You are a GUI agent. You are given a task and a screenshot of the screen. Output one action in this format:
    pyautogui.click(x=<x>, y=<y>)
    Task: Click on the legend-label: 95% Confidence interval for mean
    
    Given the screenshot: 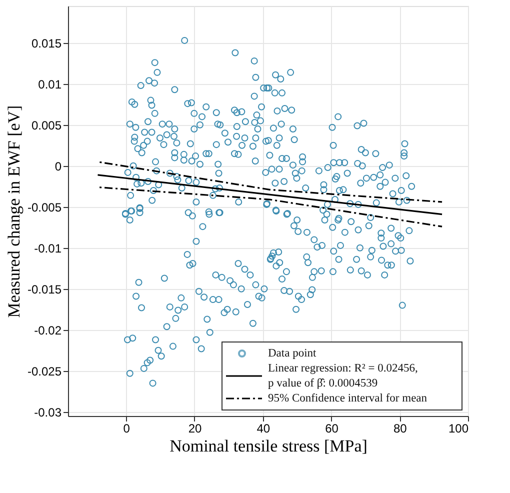 What is the action you would take?
    pyautogui.click(x=348, y=398)
    